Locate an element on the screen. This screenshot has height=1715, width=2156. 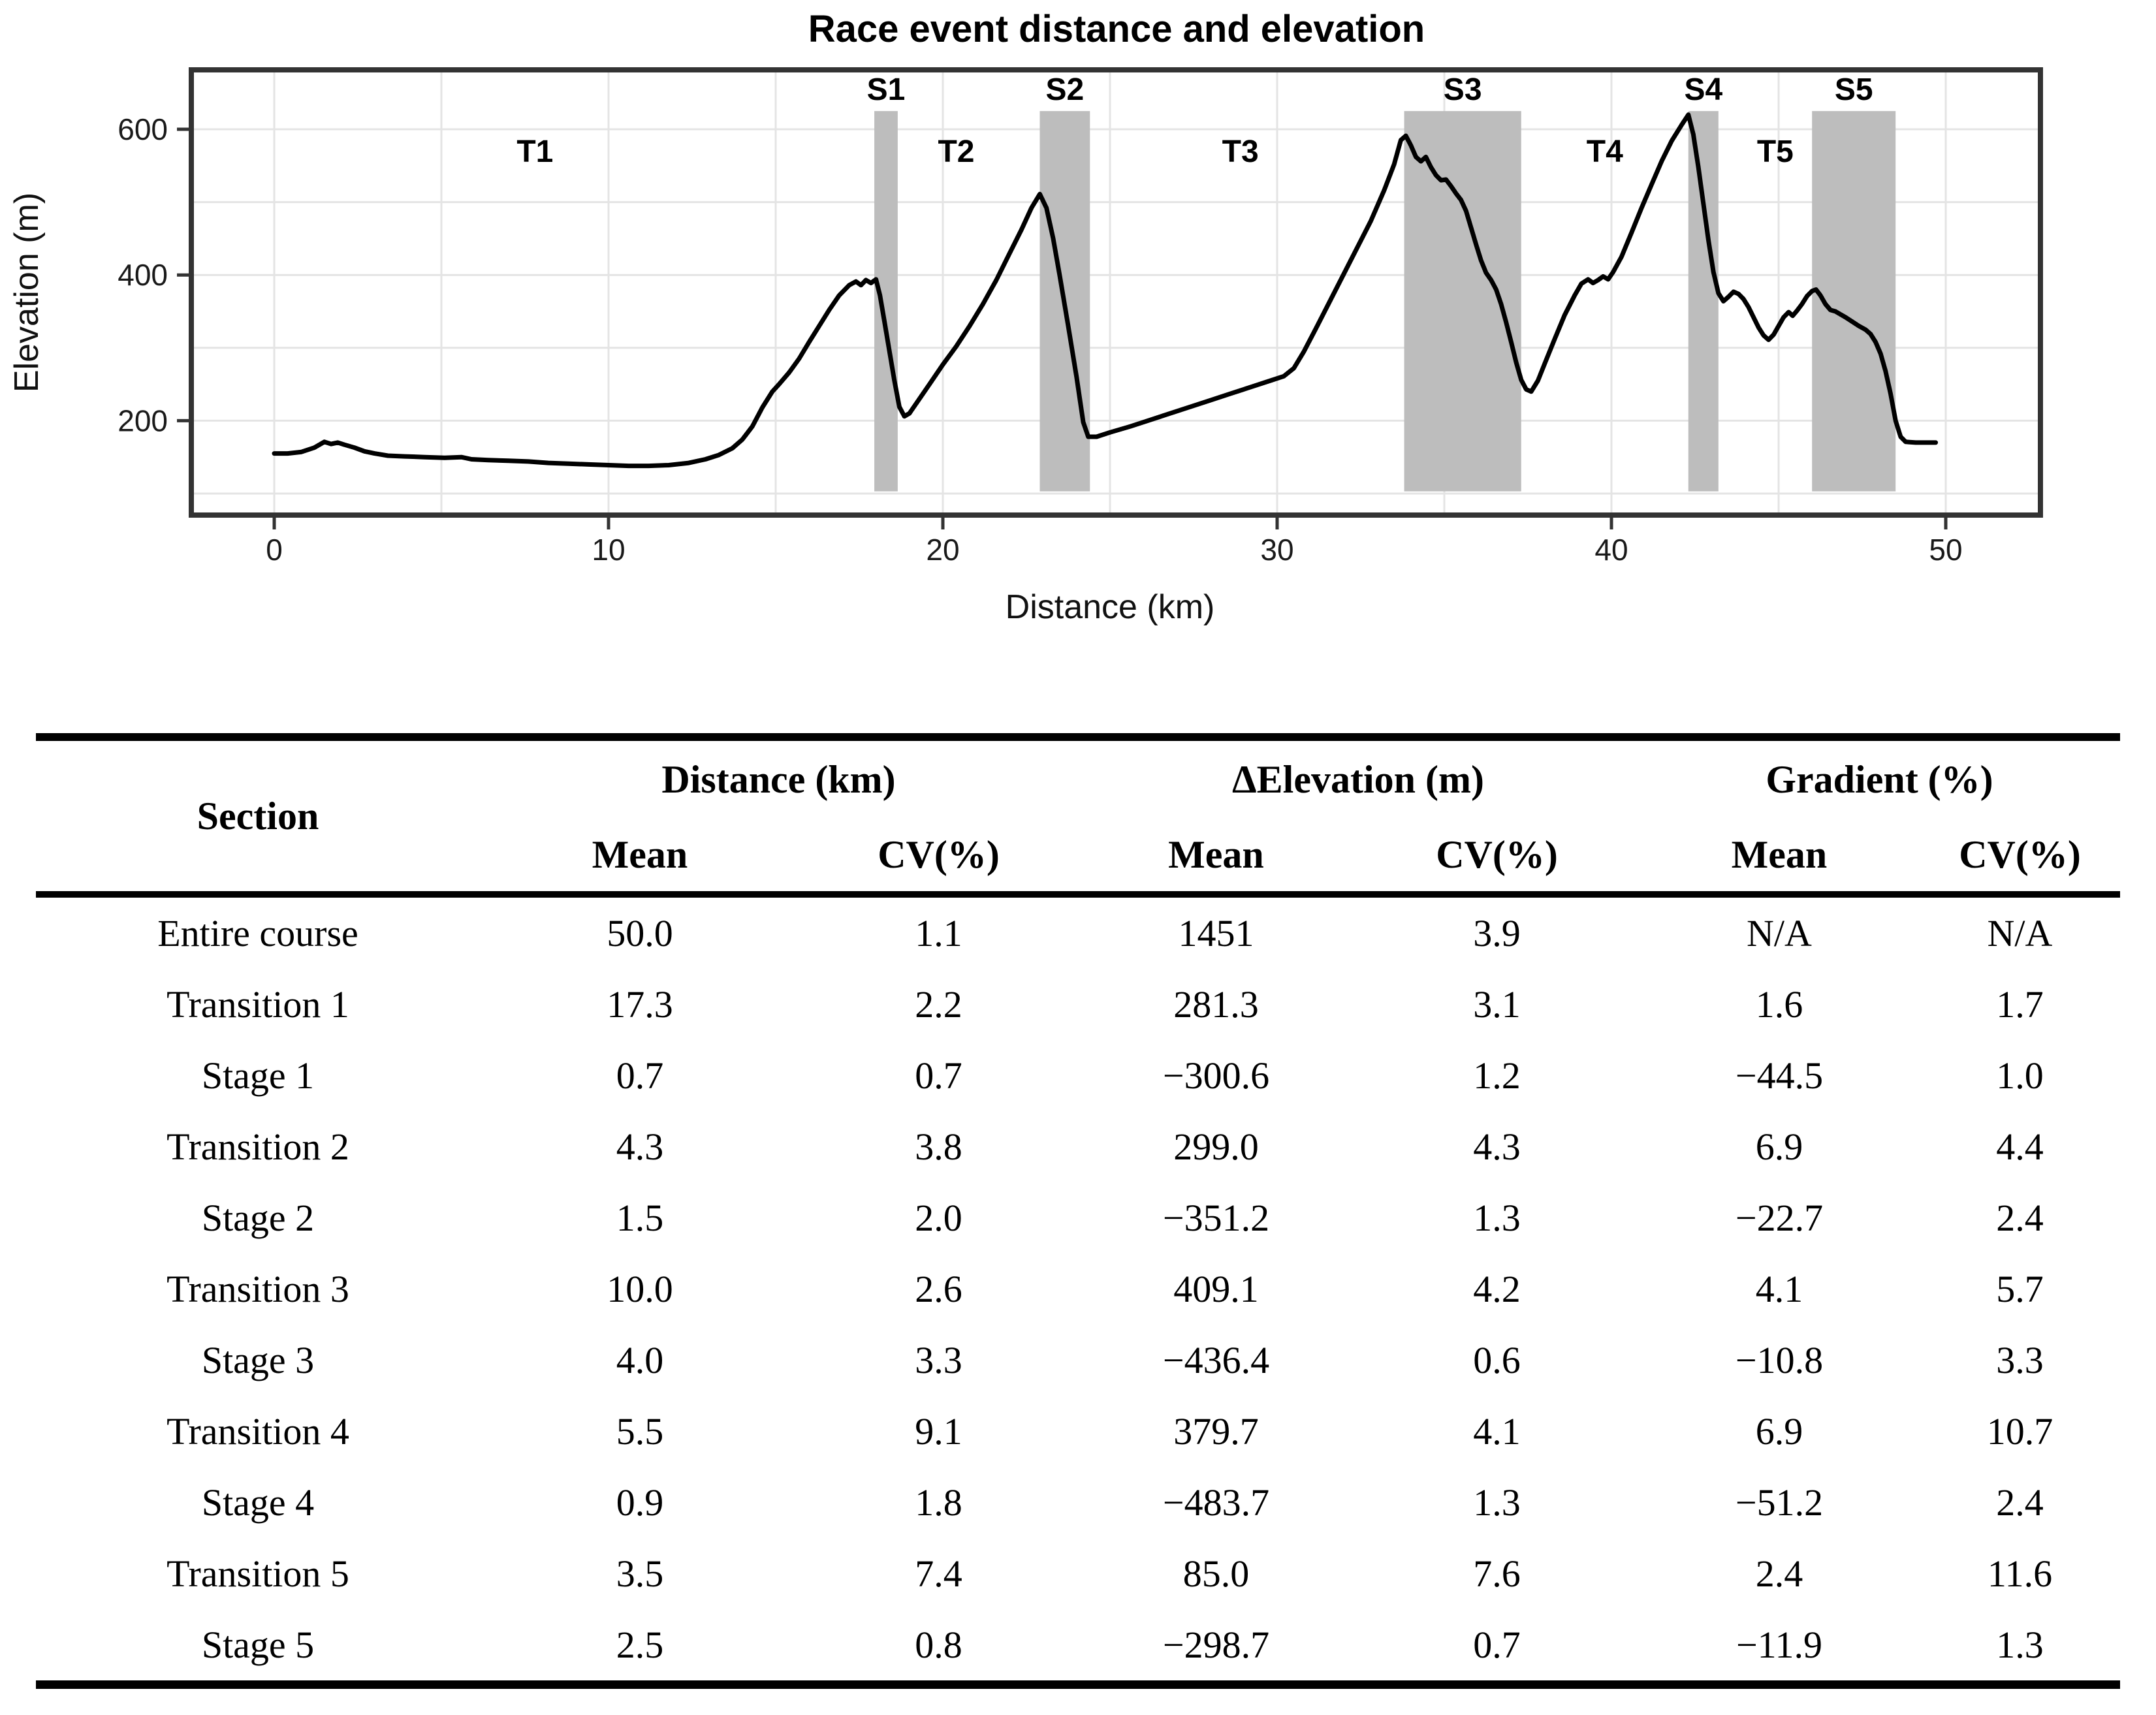
section-cell: Transition 2 is located at coordinates (258, 1146).